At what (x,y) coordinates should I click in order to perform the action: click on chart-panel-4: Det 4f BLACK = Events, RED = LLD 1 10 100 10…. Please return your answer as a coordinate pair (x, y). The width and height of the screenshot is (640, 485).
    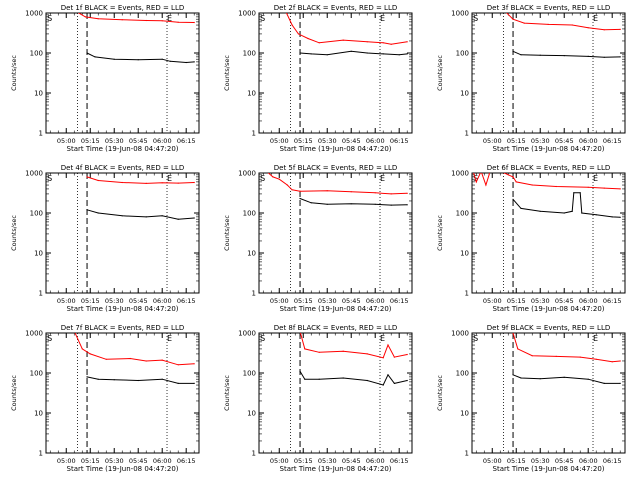
    Looking at the image, I should click on (105, 238).